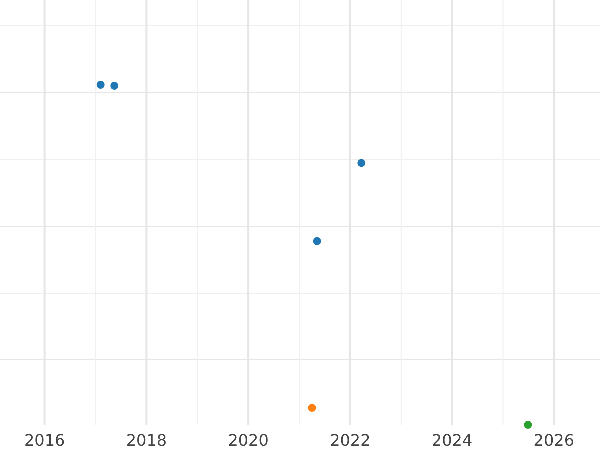 The width and height of the screenshot is (600, 450). I want to click on x-tick-label: 2024, so click(452, 440).